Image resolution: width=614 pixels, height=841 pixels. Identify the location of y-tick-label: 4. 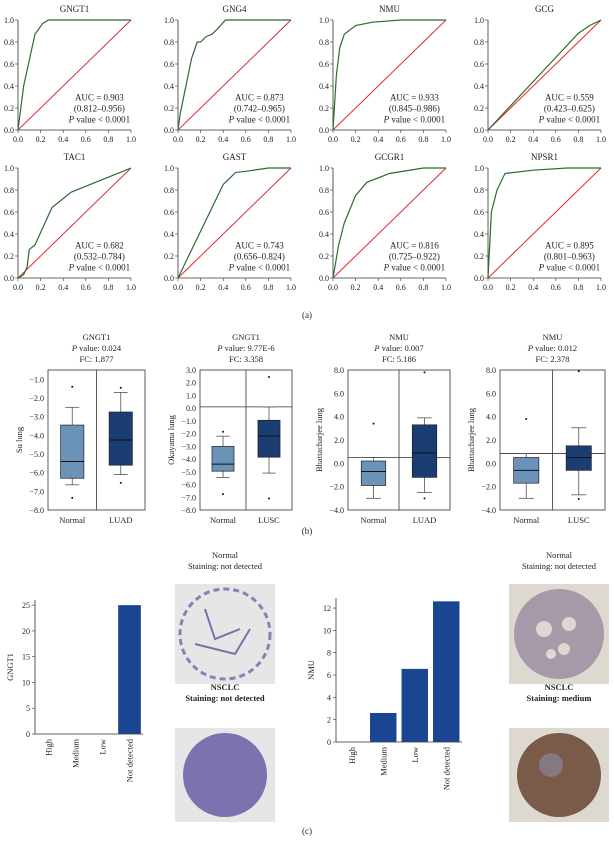
(329, 697).